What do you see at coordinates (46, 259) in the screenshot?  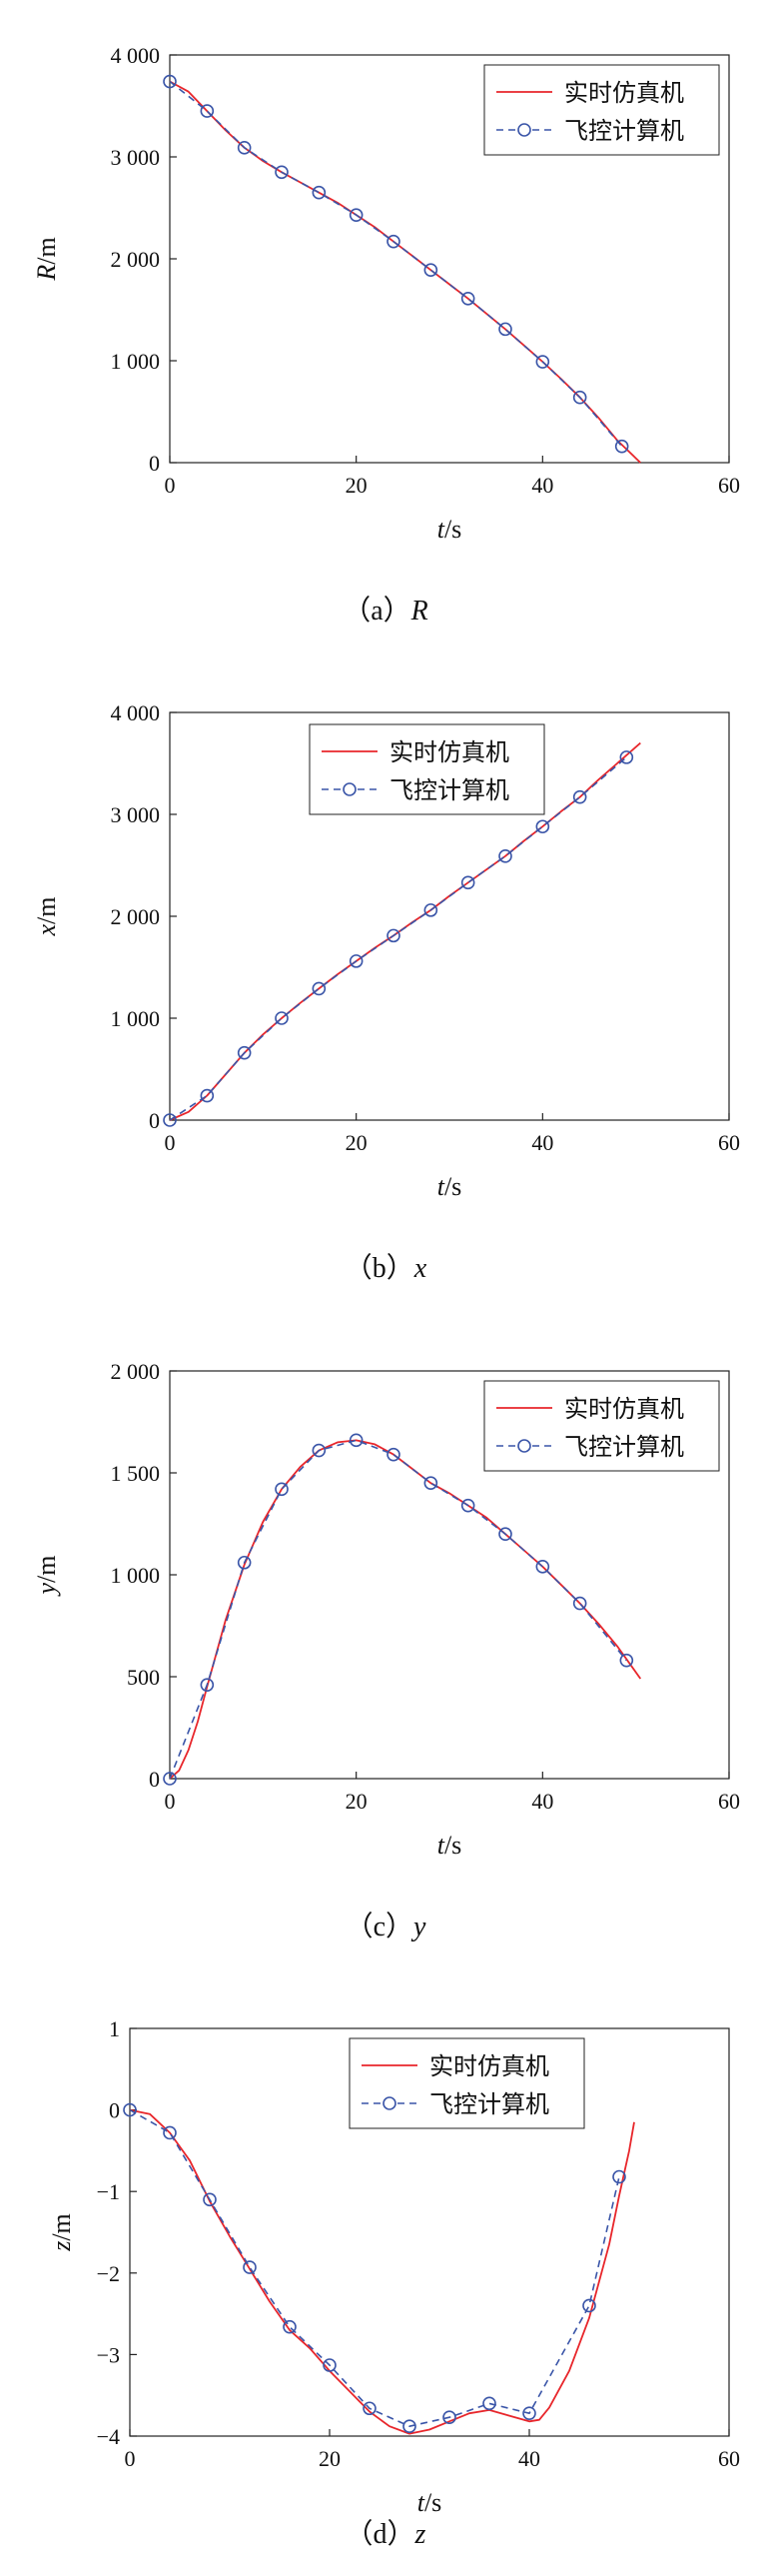 I see `y-axis-label: R/m` at bounding box center [46, 259].